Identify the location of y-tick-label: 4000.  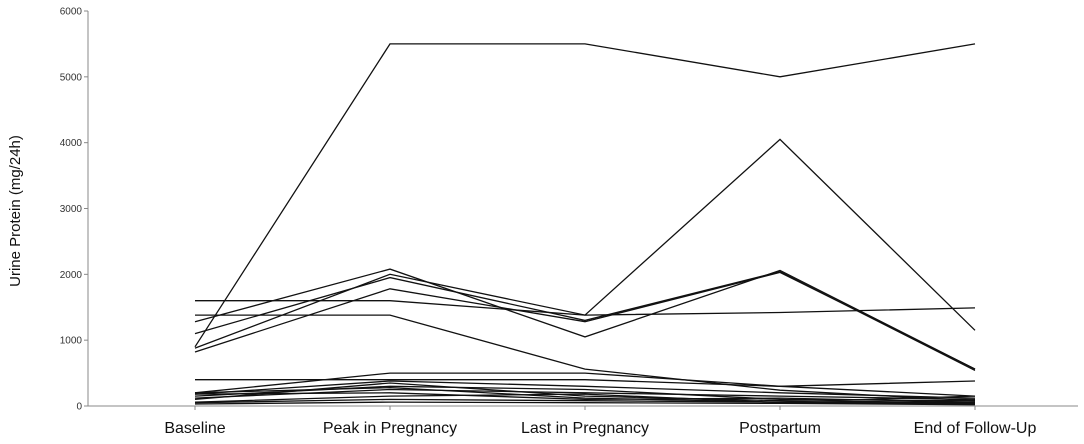
(71, 143).